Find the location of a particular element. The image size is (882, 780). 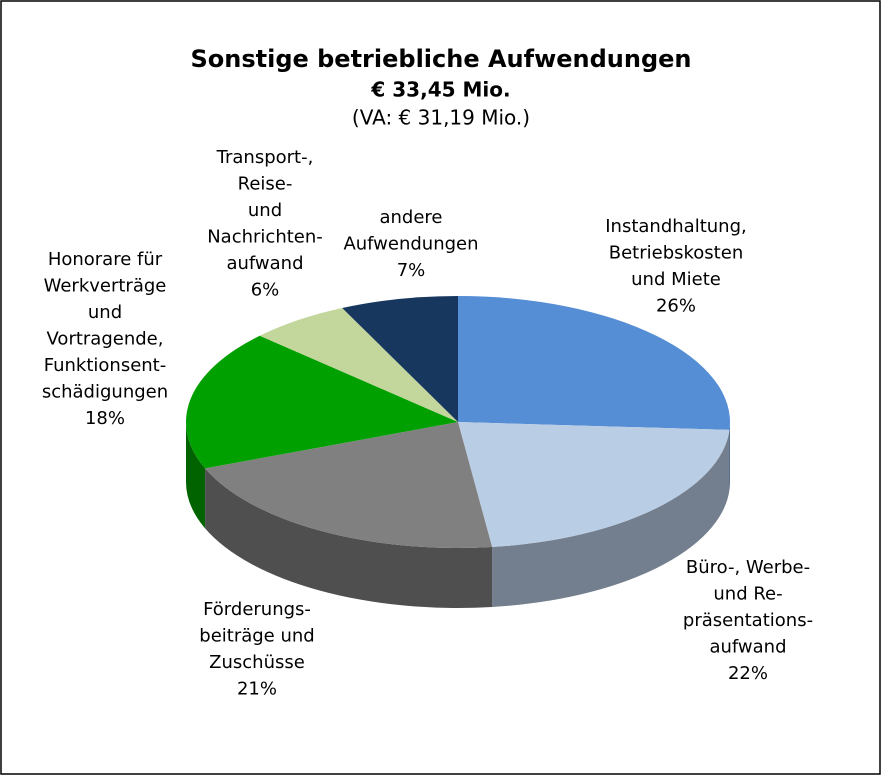

slice-label: präsentations- is located at coordinates (748, 620).